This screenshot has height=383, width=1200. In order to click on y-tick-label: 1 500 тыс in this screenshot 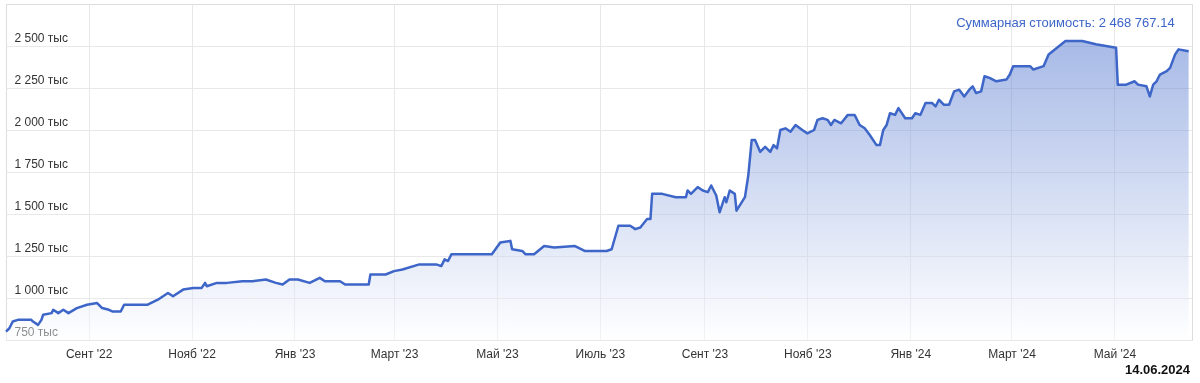, I will do `click(41, 205)`.